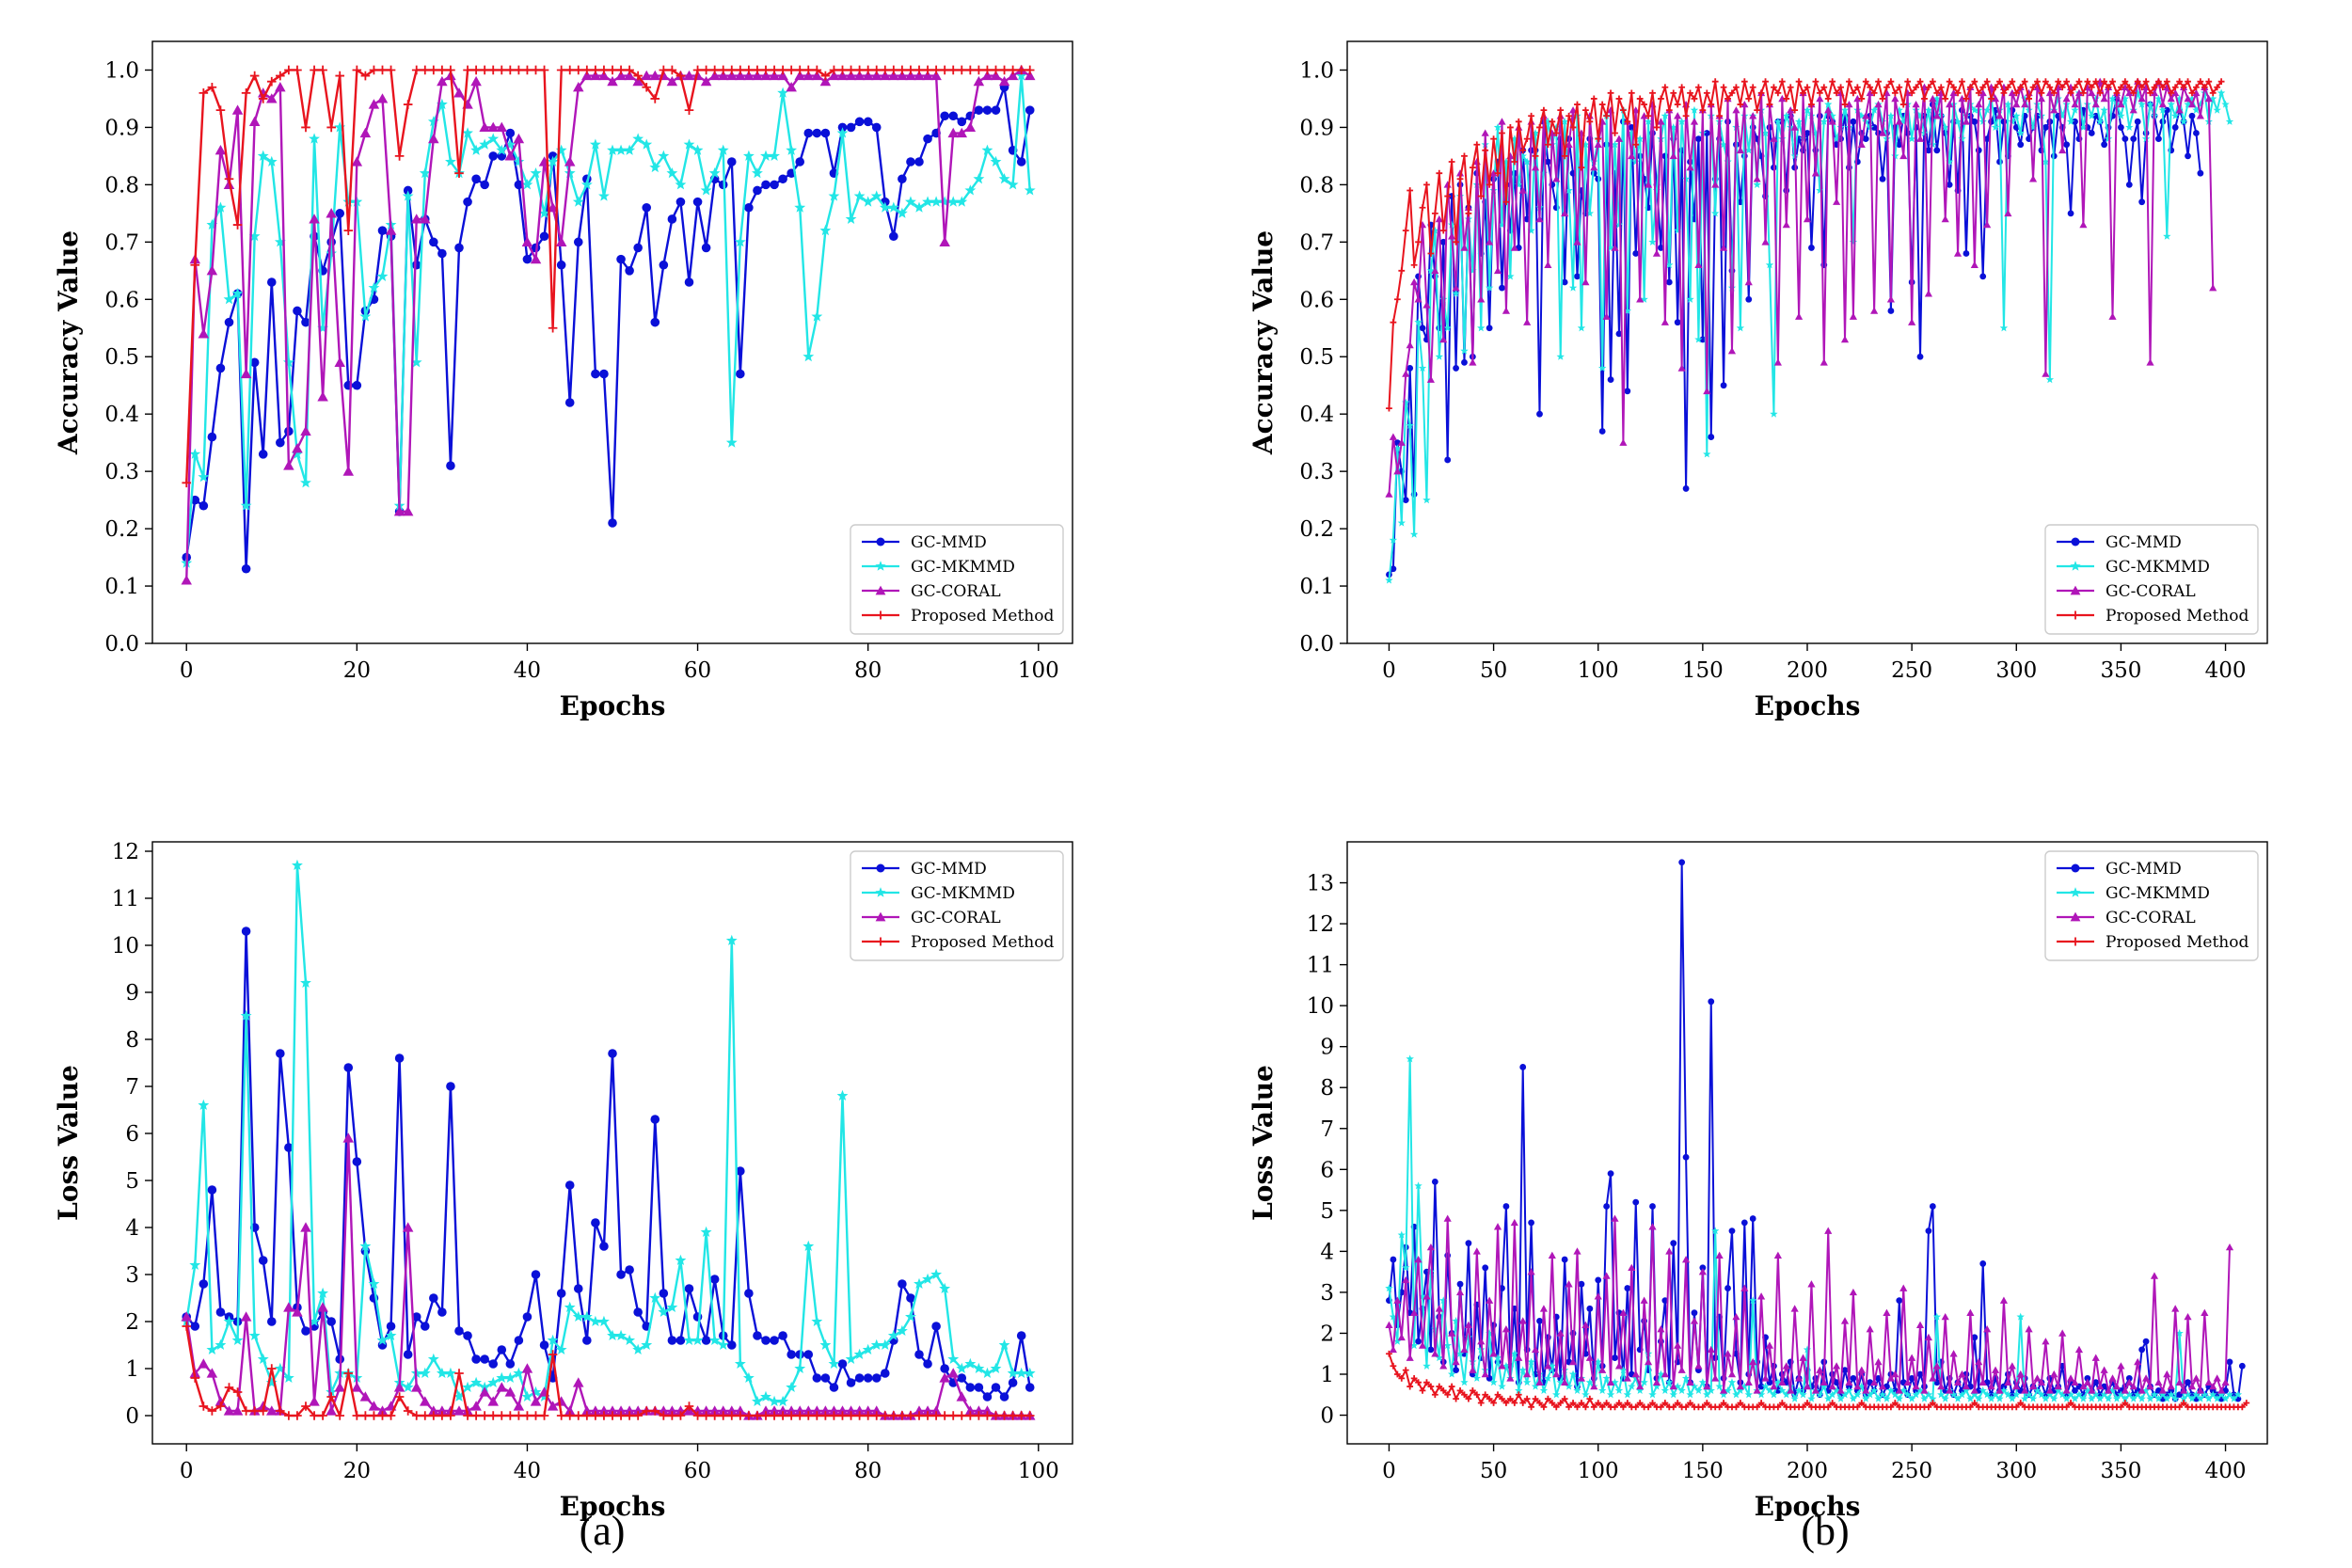 This screenshot has width=2352, height=1568. I want to click on x-tick-label: 400, so click(2226, 670).